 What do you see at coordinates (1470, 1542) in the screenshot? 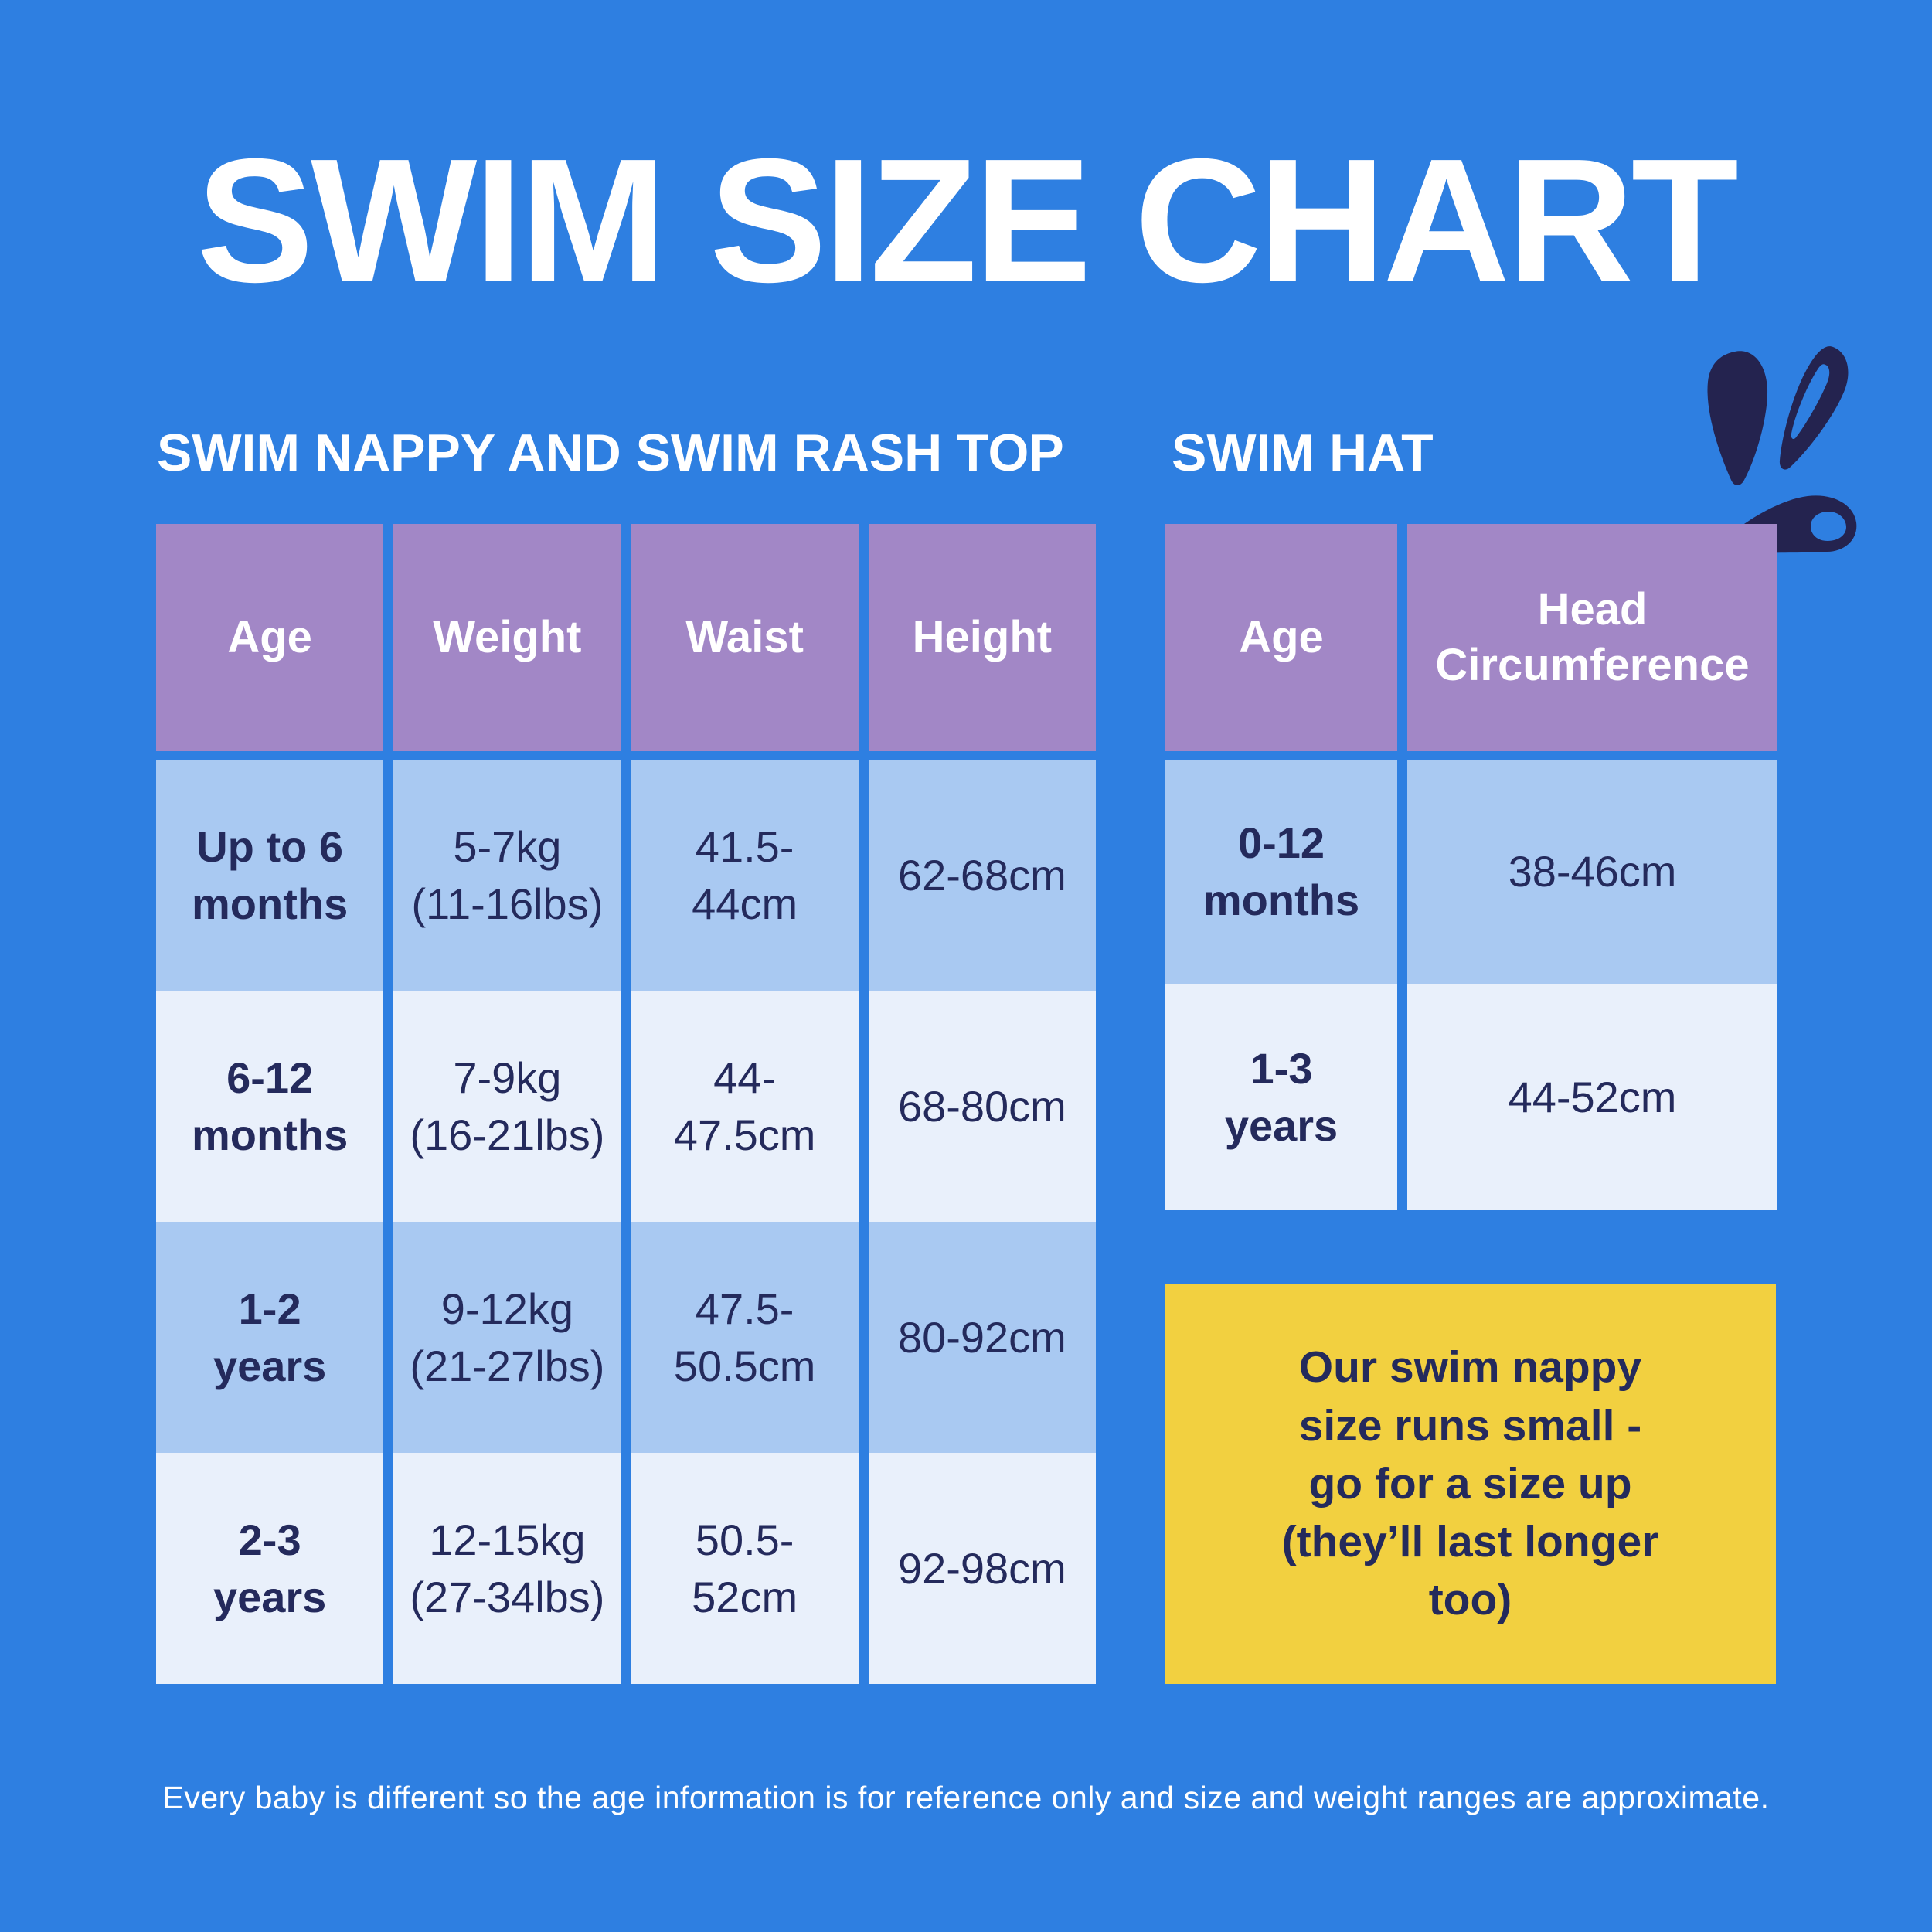
I see `note-line: (they’ll last longer` at bounding box center [1470, 1542].